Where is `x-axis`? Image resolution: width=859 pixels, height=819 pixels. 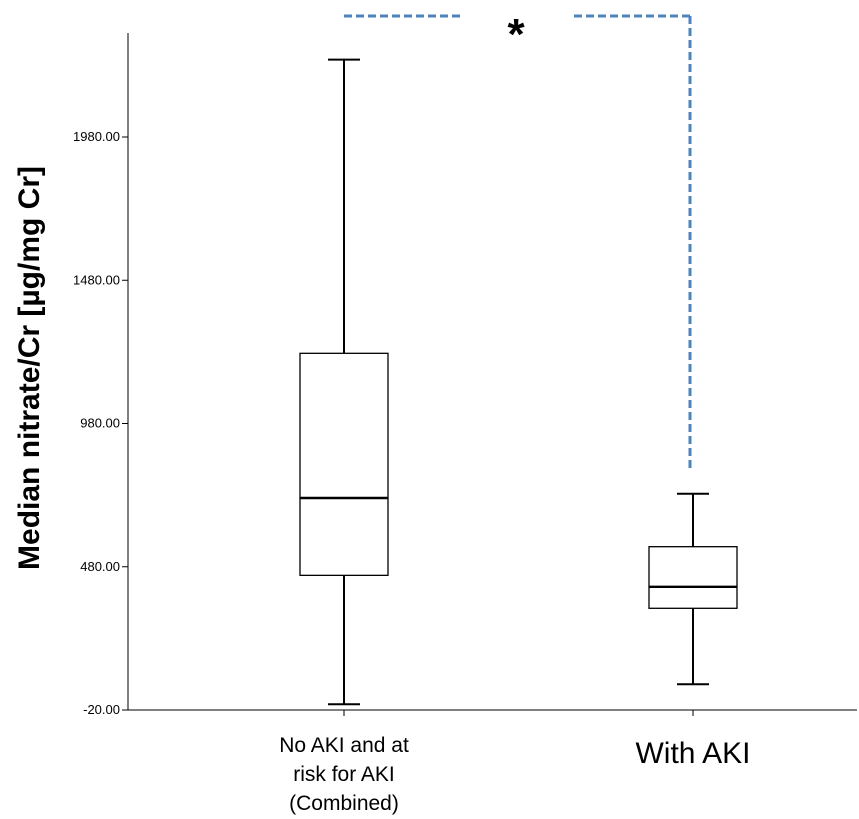
x-axis is located at coordinates (492, 712).